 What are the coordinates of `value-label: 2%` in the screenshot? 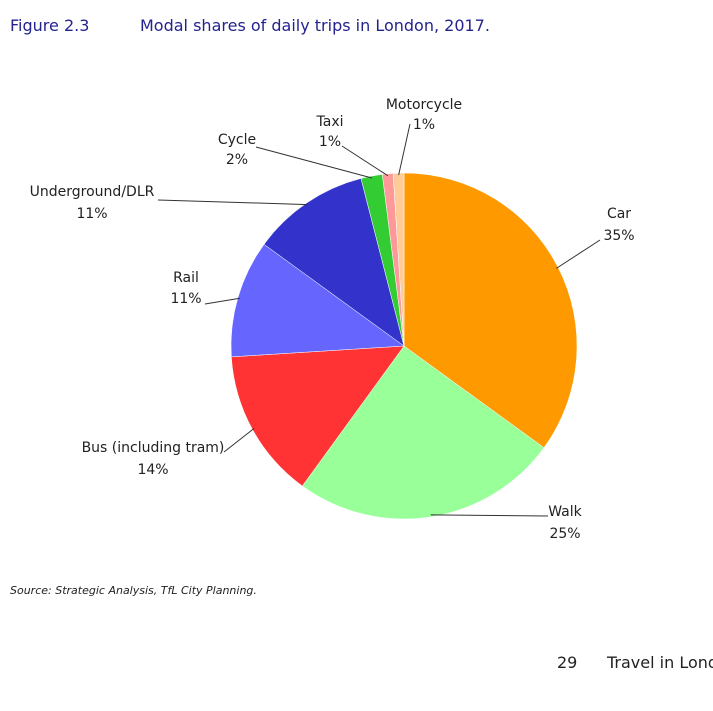 It's located at (237, 160).